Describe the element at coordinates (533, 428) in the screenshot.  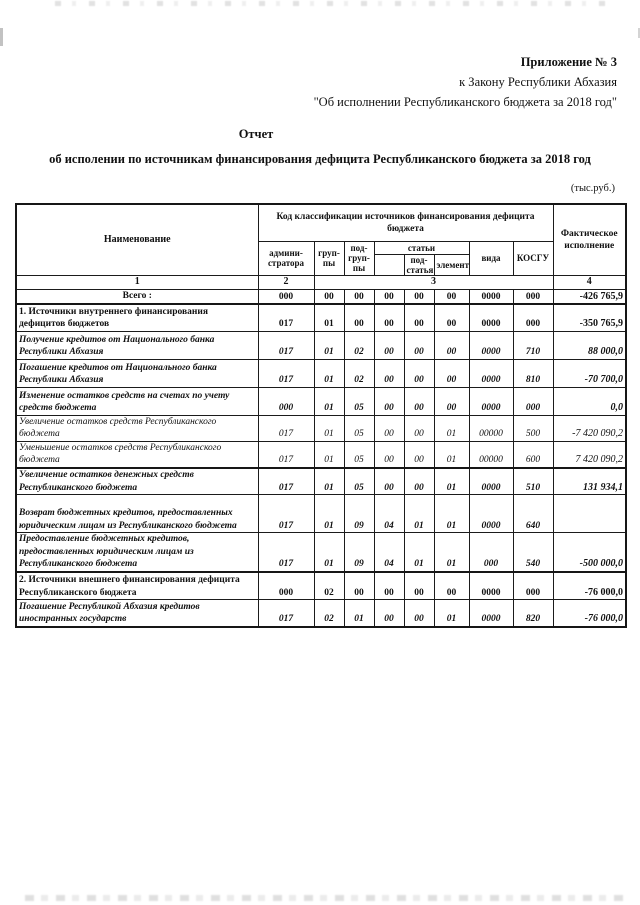
I see `code-kosgu-cell: 500` at that location.